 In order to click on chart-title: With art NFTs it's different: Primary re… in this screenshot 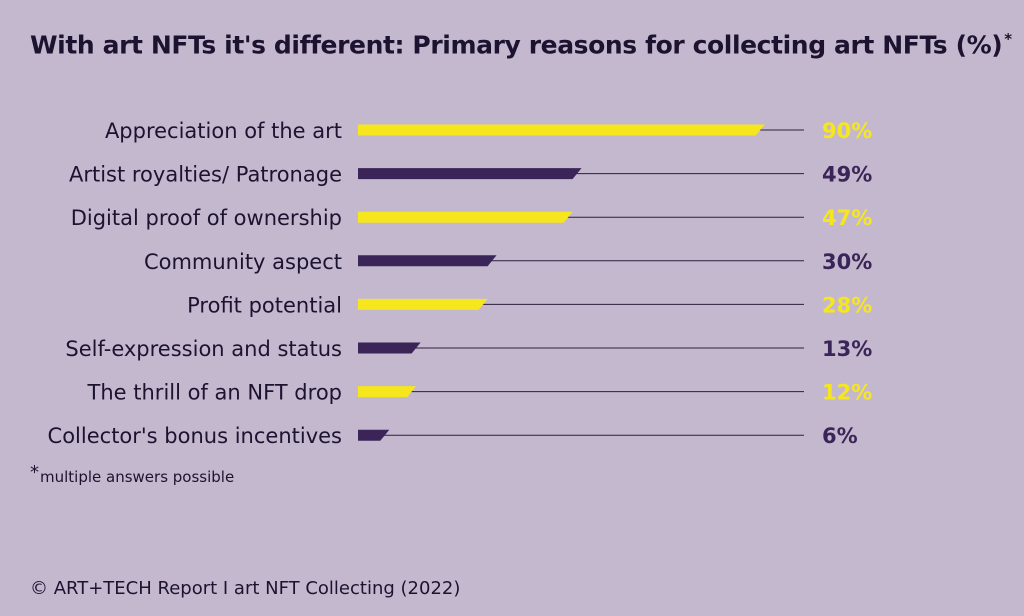, I will do `click(521, 45)`.